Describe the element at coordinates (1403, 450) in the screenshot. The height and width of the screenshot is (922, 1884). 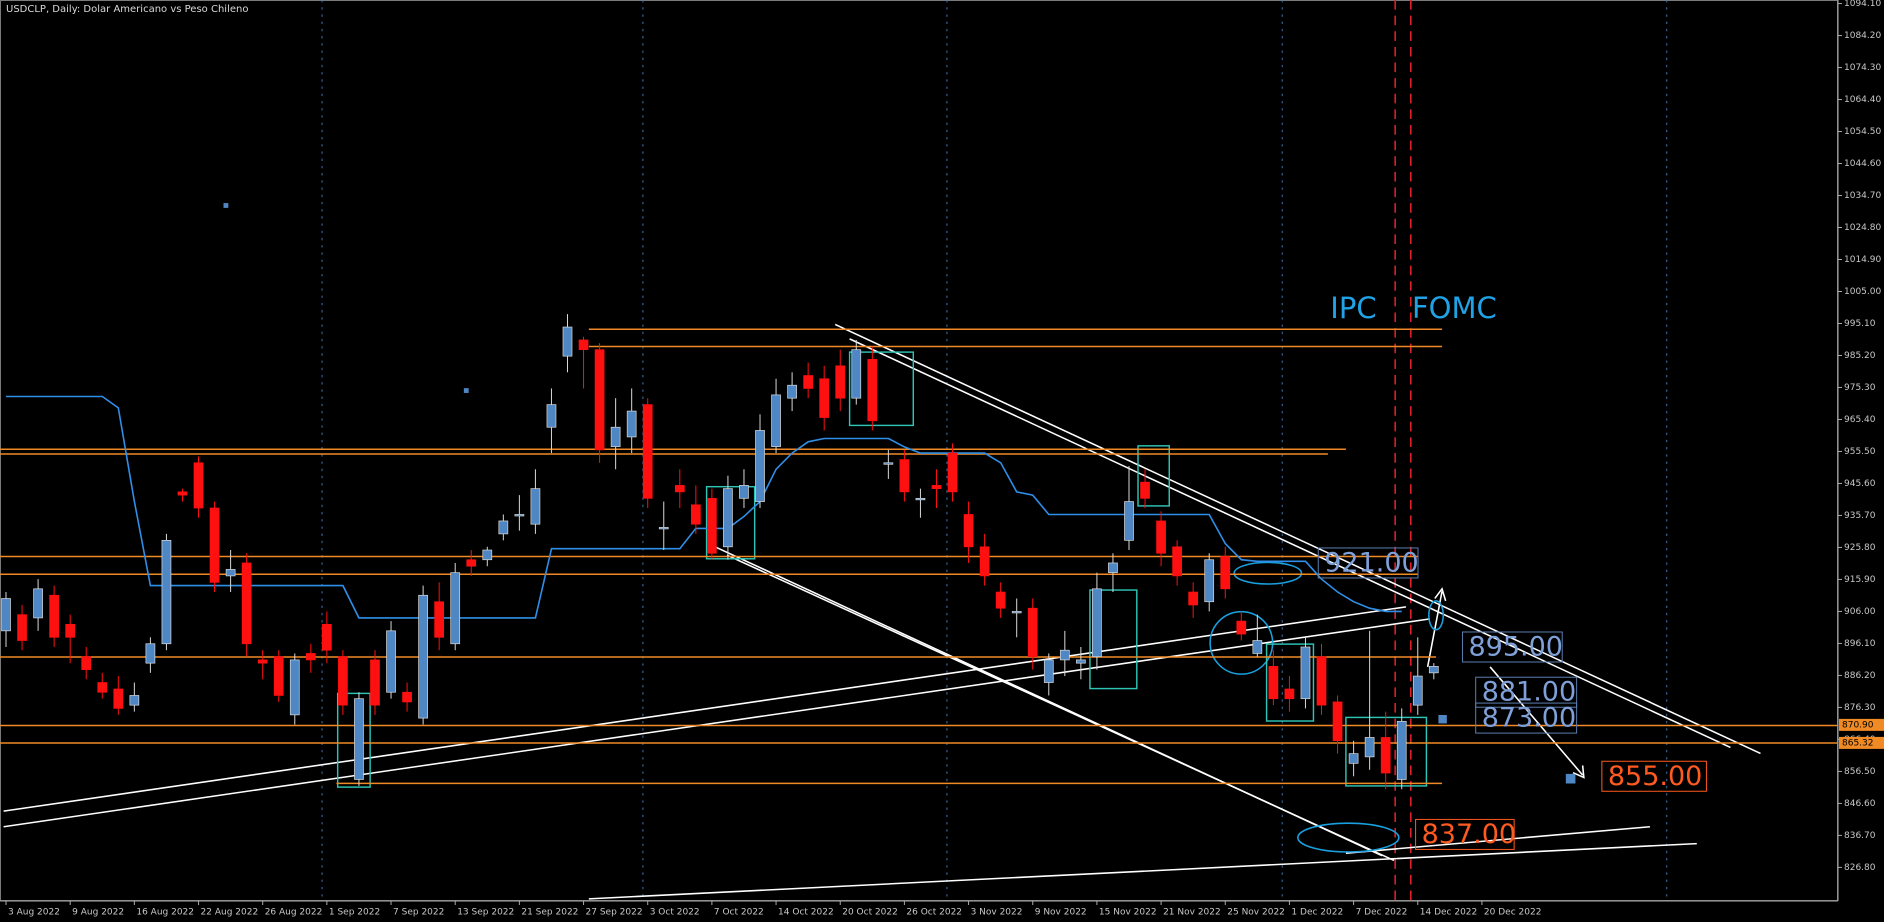
I see `event-lines` at that location.